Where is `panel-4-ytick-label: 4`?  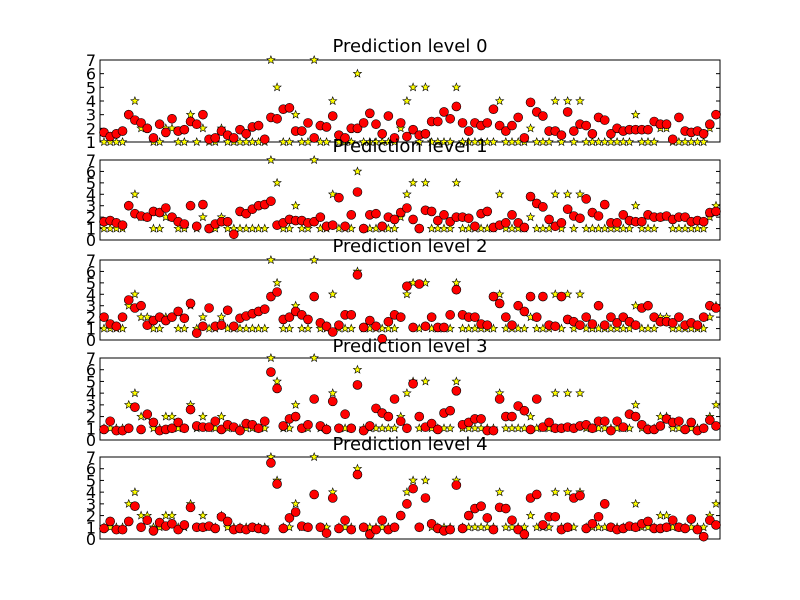
panel-4-ytick-label: 4 is located at coordinates (91, 492).